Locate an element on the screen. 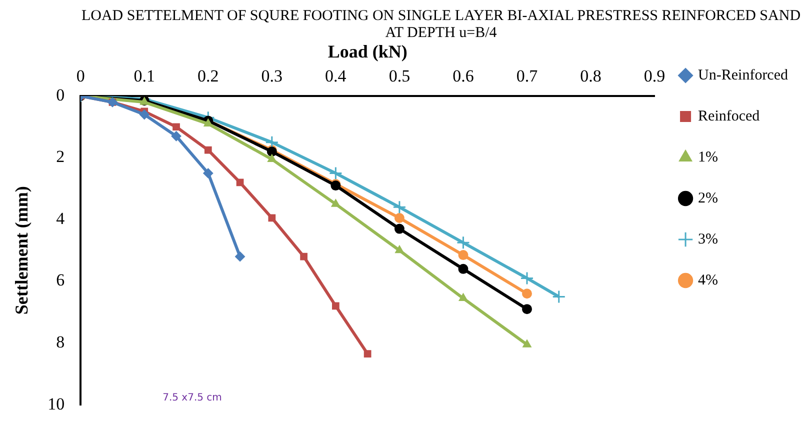  legend-label: Un-Reinforced is located at coordinates (743, 75).